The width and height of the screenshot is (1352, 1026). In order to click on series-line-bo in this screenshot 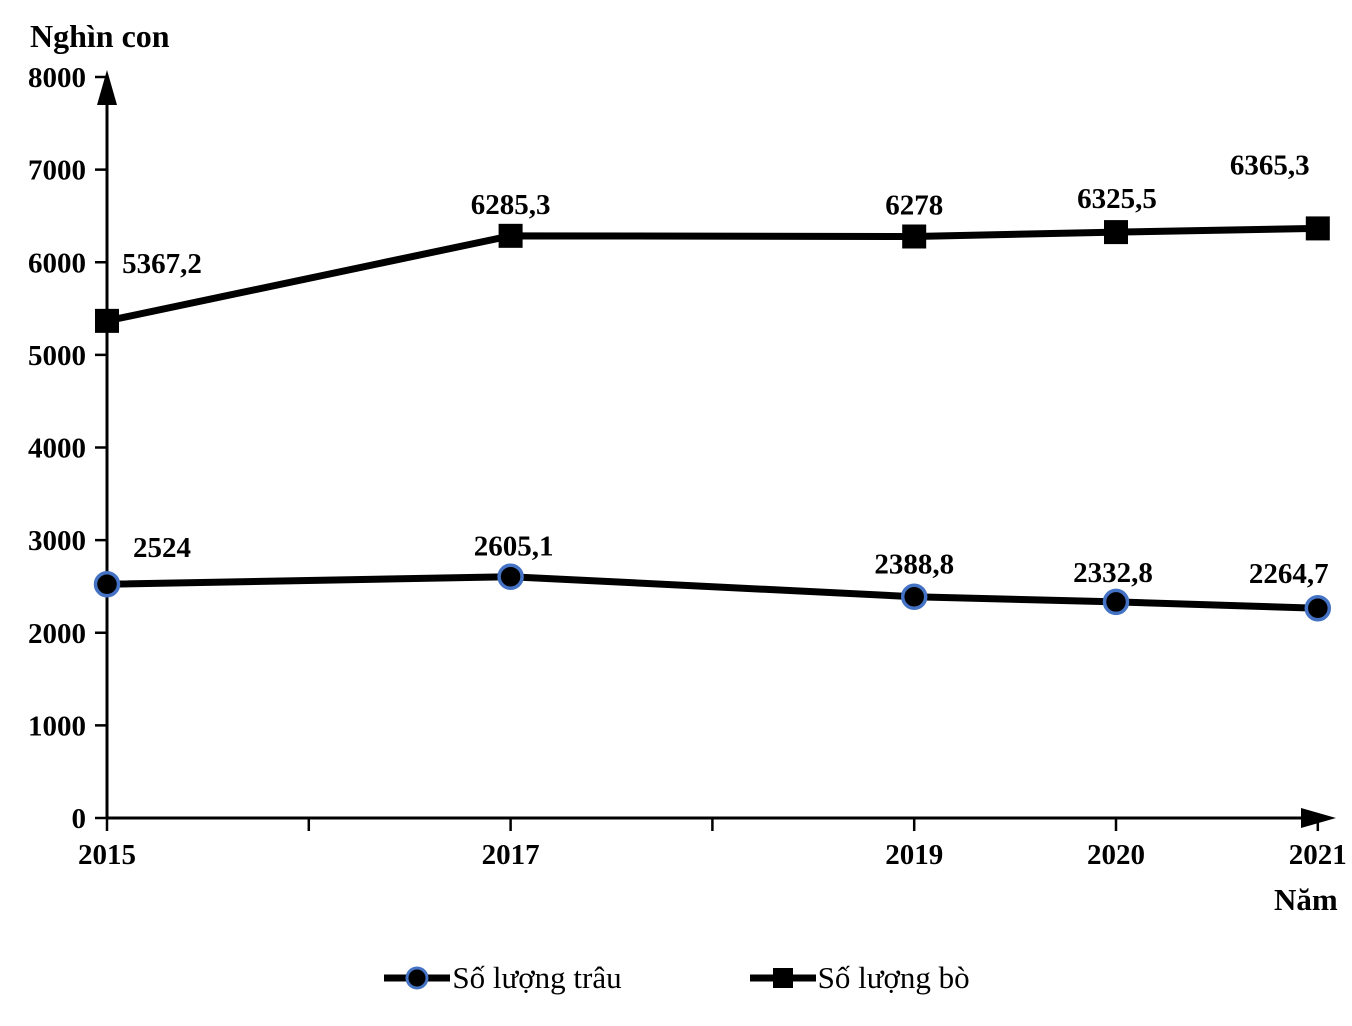, I will do `click(712, 274)`.